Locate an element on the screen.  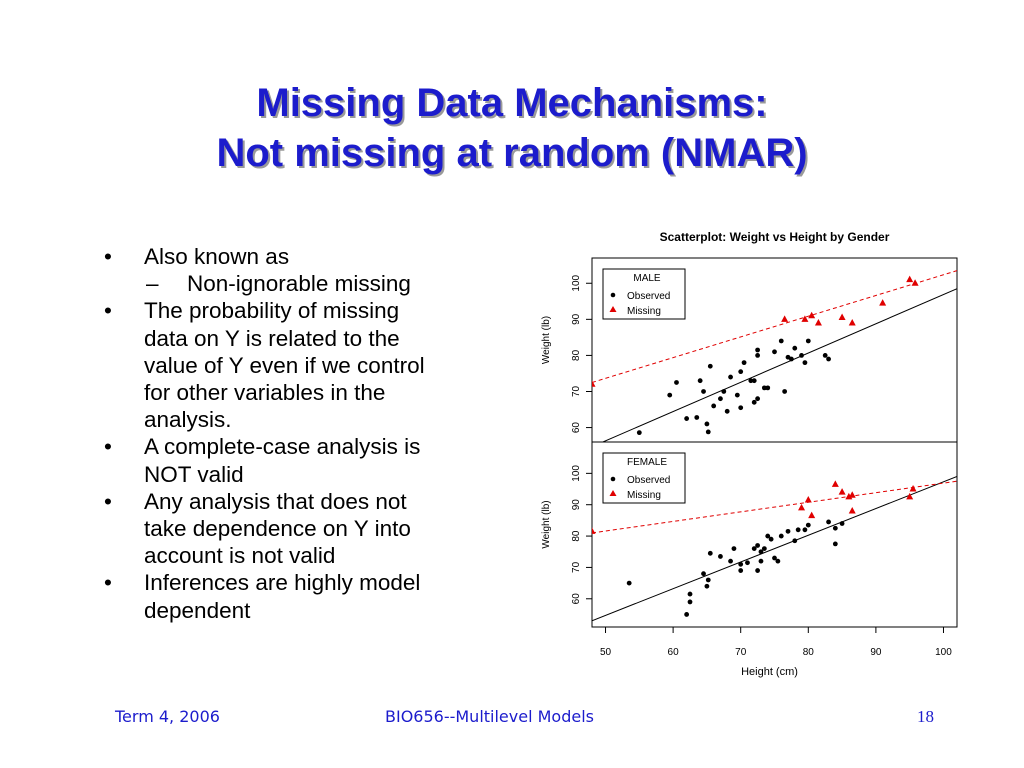
legend-title: MALE is located at coordinates (647, 278).